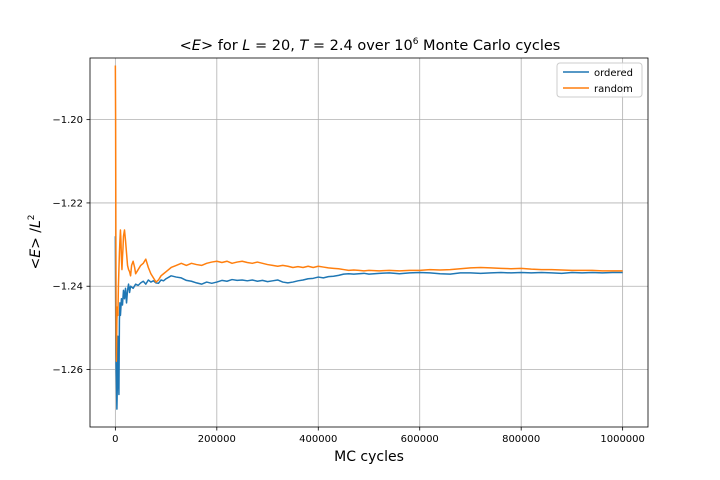 The image size is (720, 480). What do you see at coordinates (599, 80) in the screenshot?
I see `legend: ordered random` at bounding box center [599, 80].